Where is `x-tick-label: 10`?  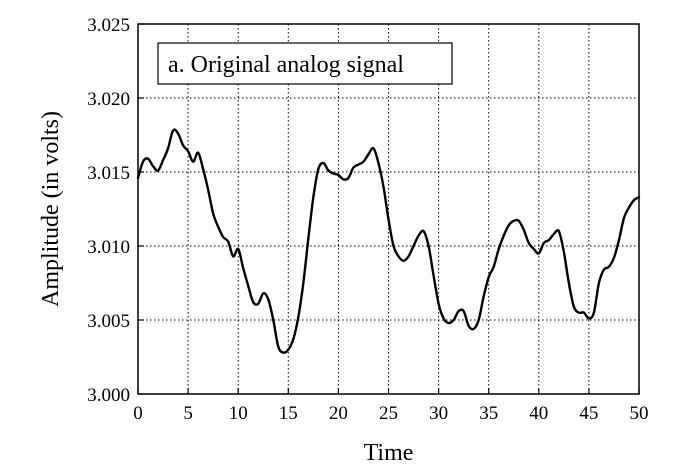 x-tick-label: 10 is located at coordinates (238, 413).